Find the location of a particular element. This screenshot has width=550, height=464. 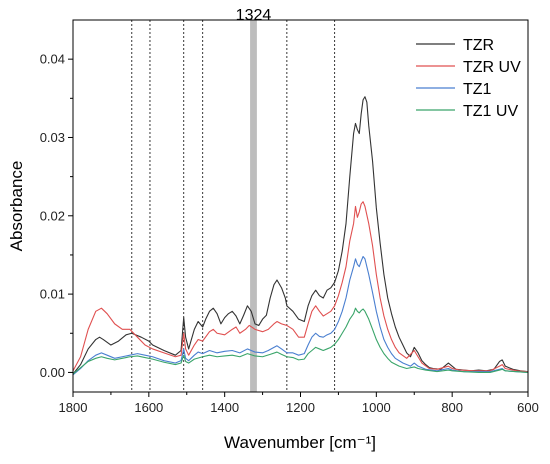

legend-label: TZR is located at coordinates (478, 45).